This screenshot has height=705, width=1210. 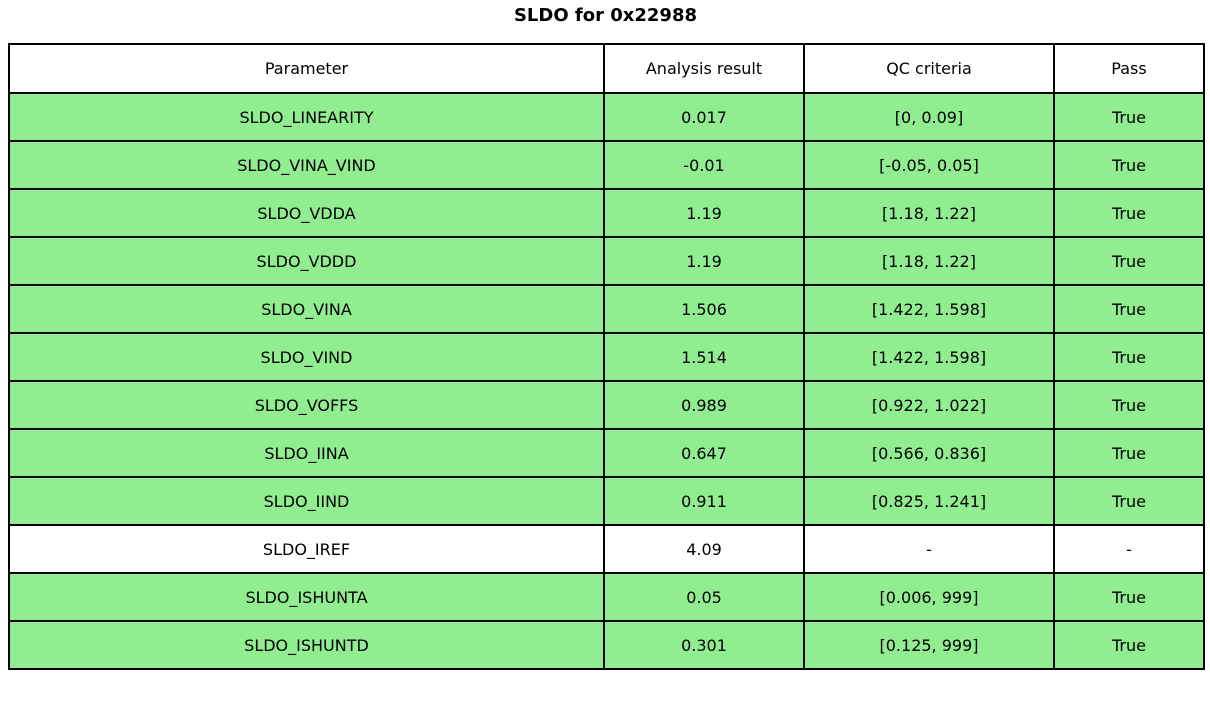 What do you see at coordinates (929, 117) in the screenshot?
I see `criteria-cell: [0, 0.09]` at bounding box center [929, 117].